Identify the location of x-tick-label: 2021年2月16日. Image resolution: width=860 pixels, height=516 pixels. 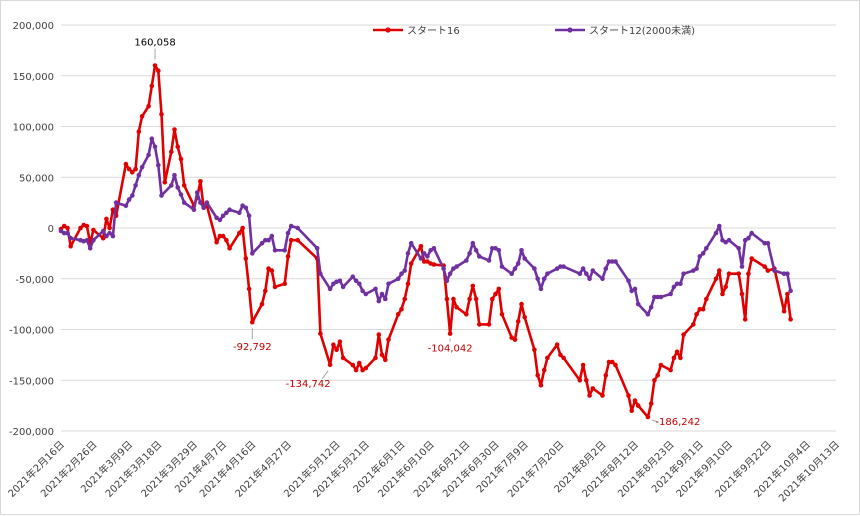
(36, 469).